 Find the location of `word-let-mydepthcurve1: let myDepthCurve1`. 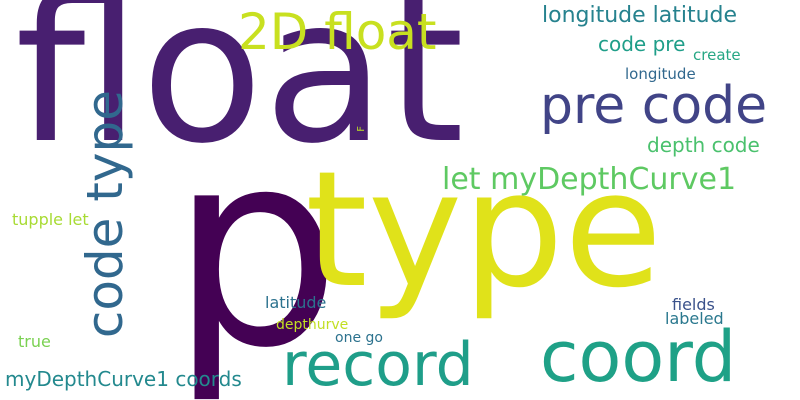

word-let-mydepthcurve1: let myDepthCurve1 is located at coordinates (589, 179).